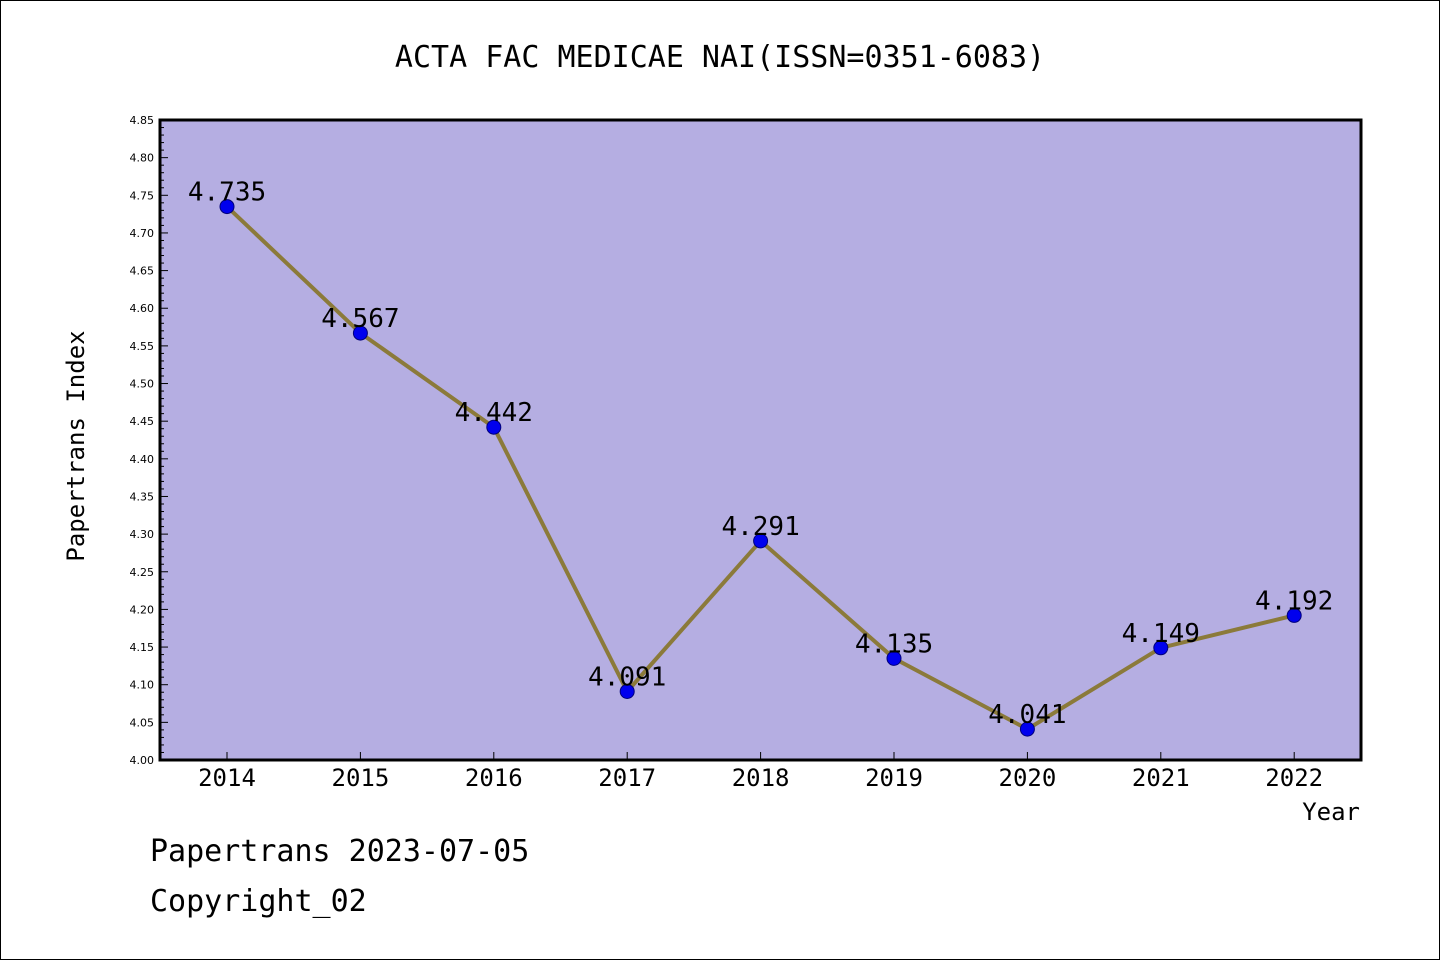 The image size is (1440, 960). I want to click on data-label: 4.291, so click(760, 527).